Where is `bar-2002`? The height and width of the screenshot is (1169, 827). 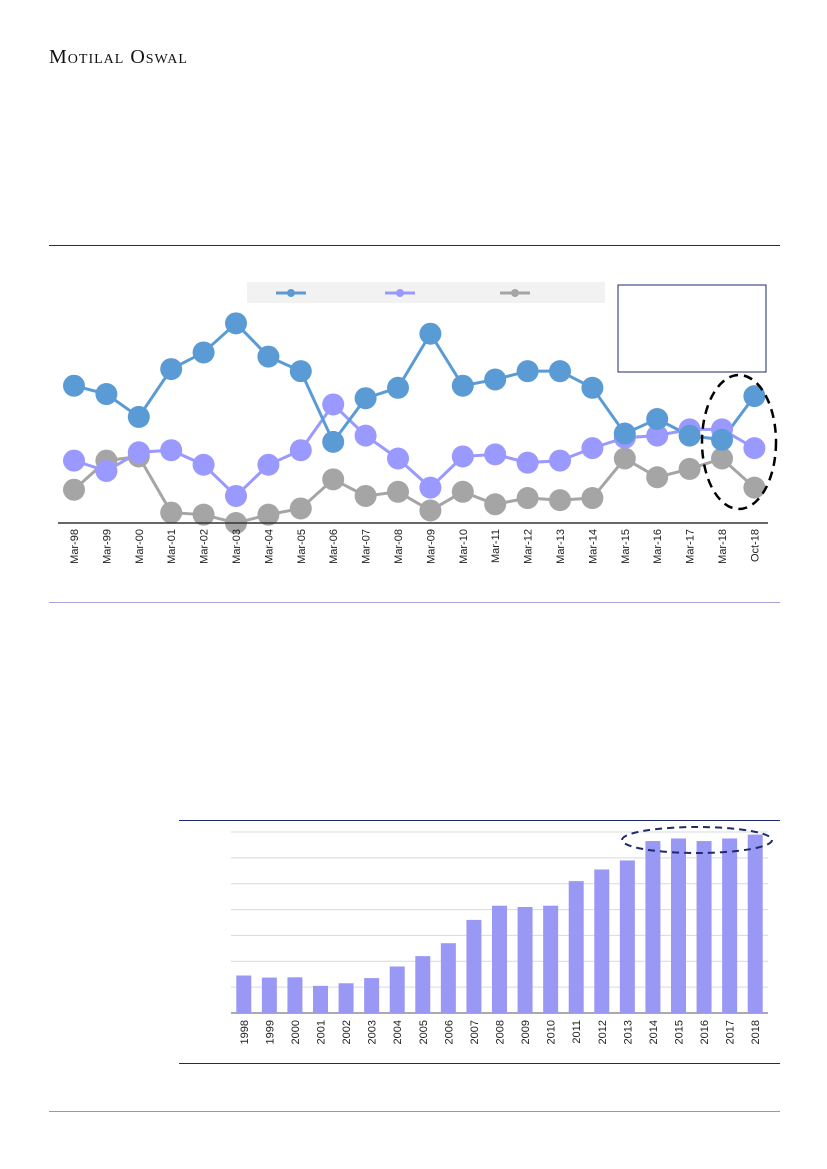
bar-2002 is located at coordinates (346, 998).